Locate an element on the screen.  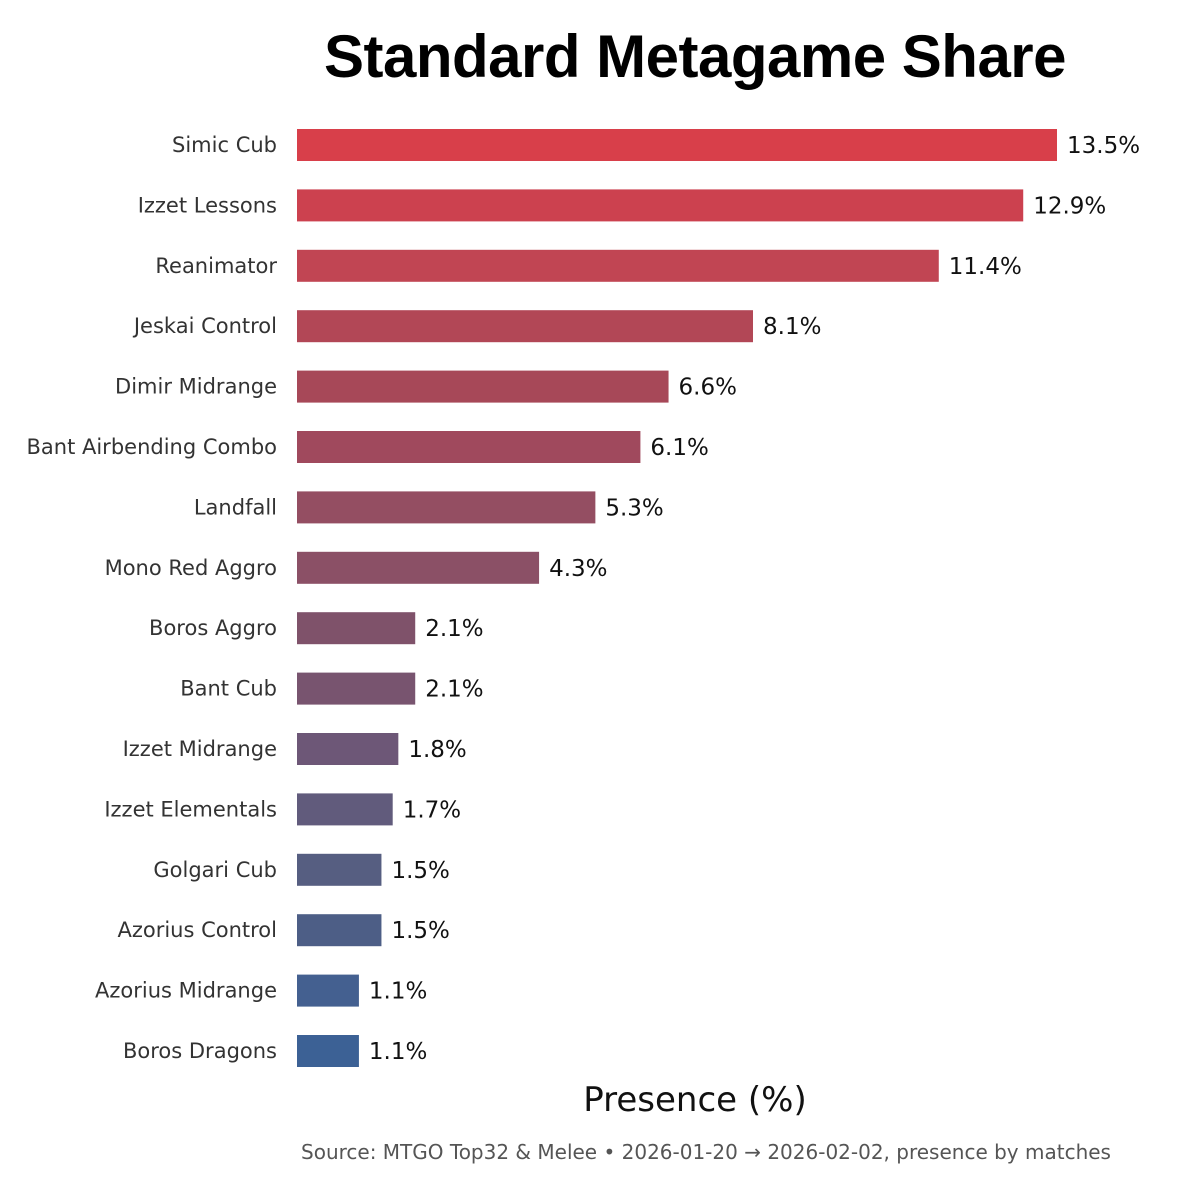
bar-row: Dimir Midrange 6.6% is located at coordinates (426, 386).